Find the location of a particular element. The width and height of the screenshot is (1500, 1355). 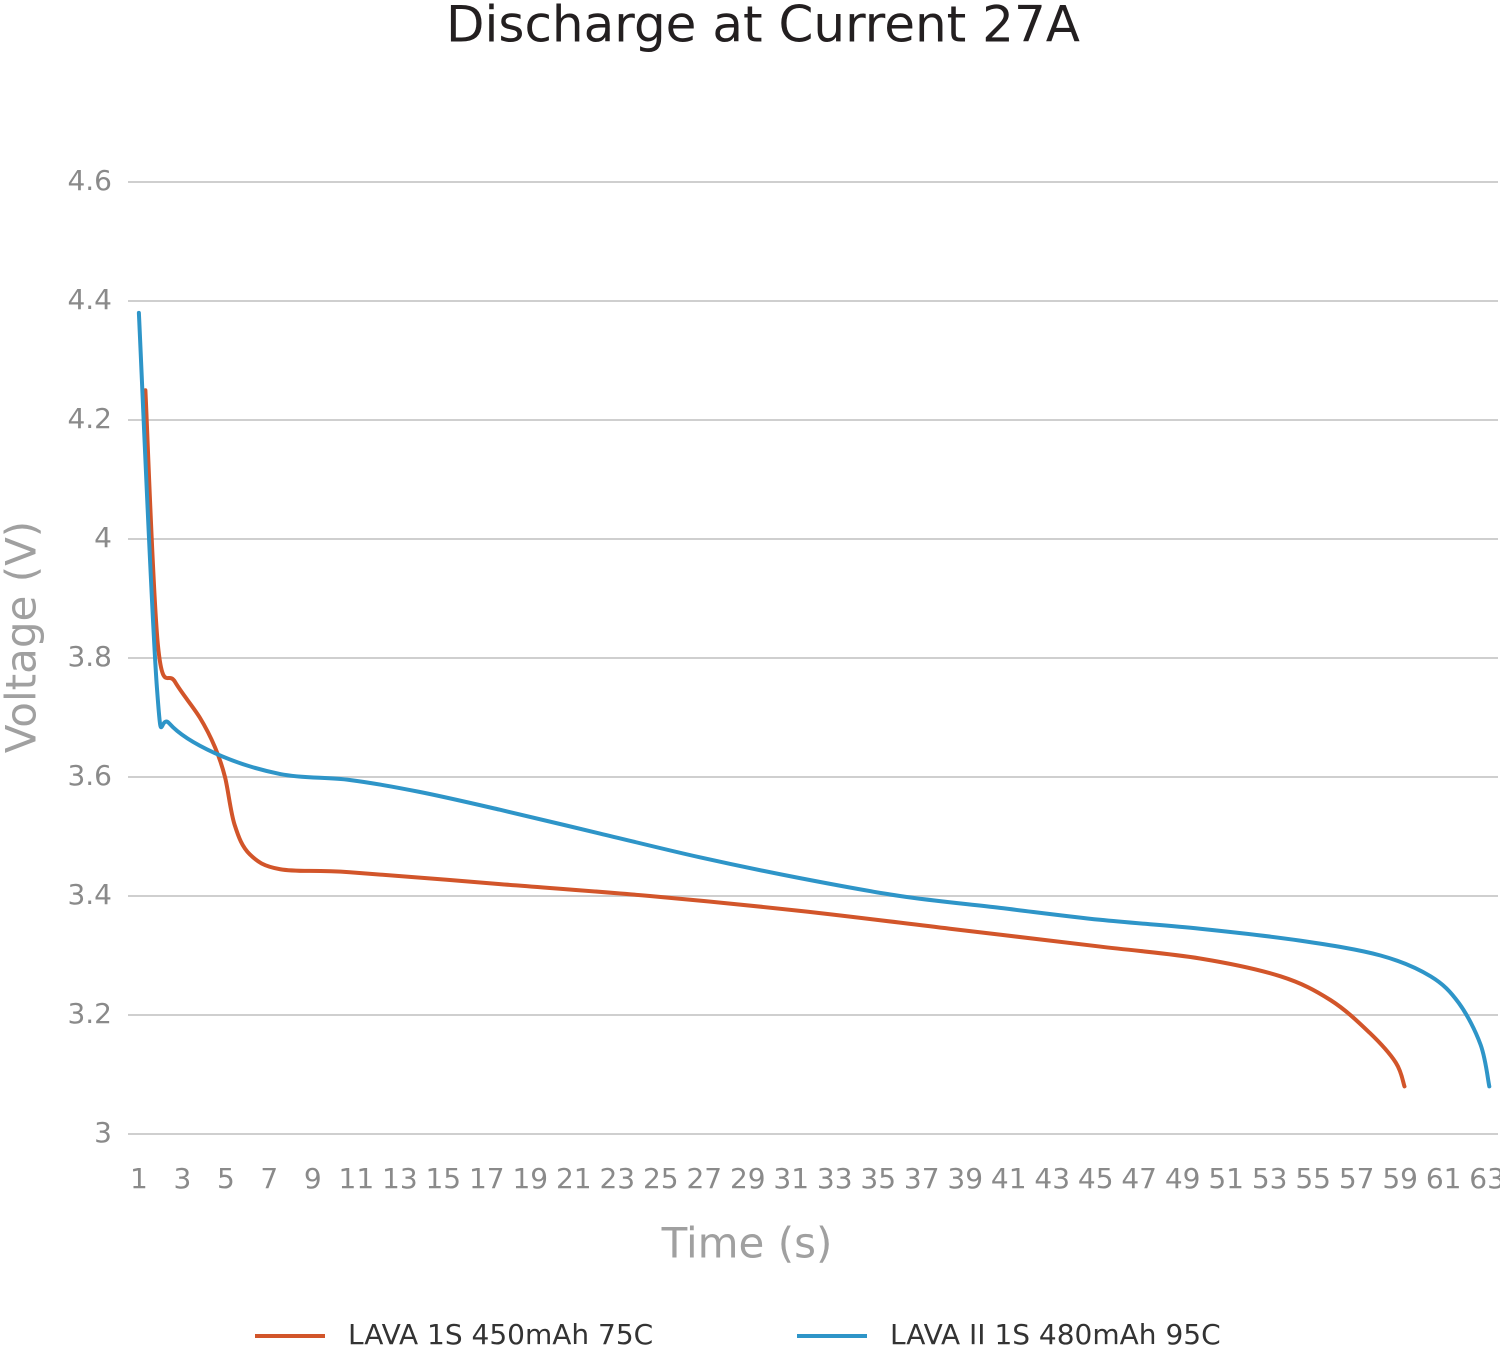

y-tick-label: 3.4 is located at coordinates (89, 894).